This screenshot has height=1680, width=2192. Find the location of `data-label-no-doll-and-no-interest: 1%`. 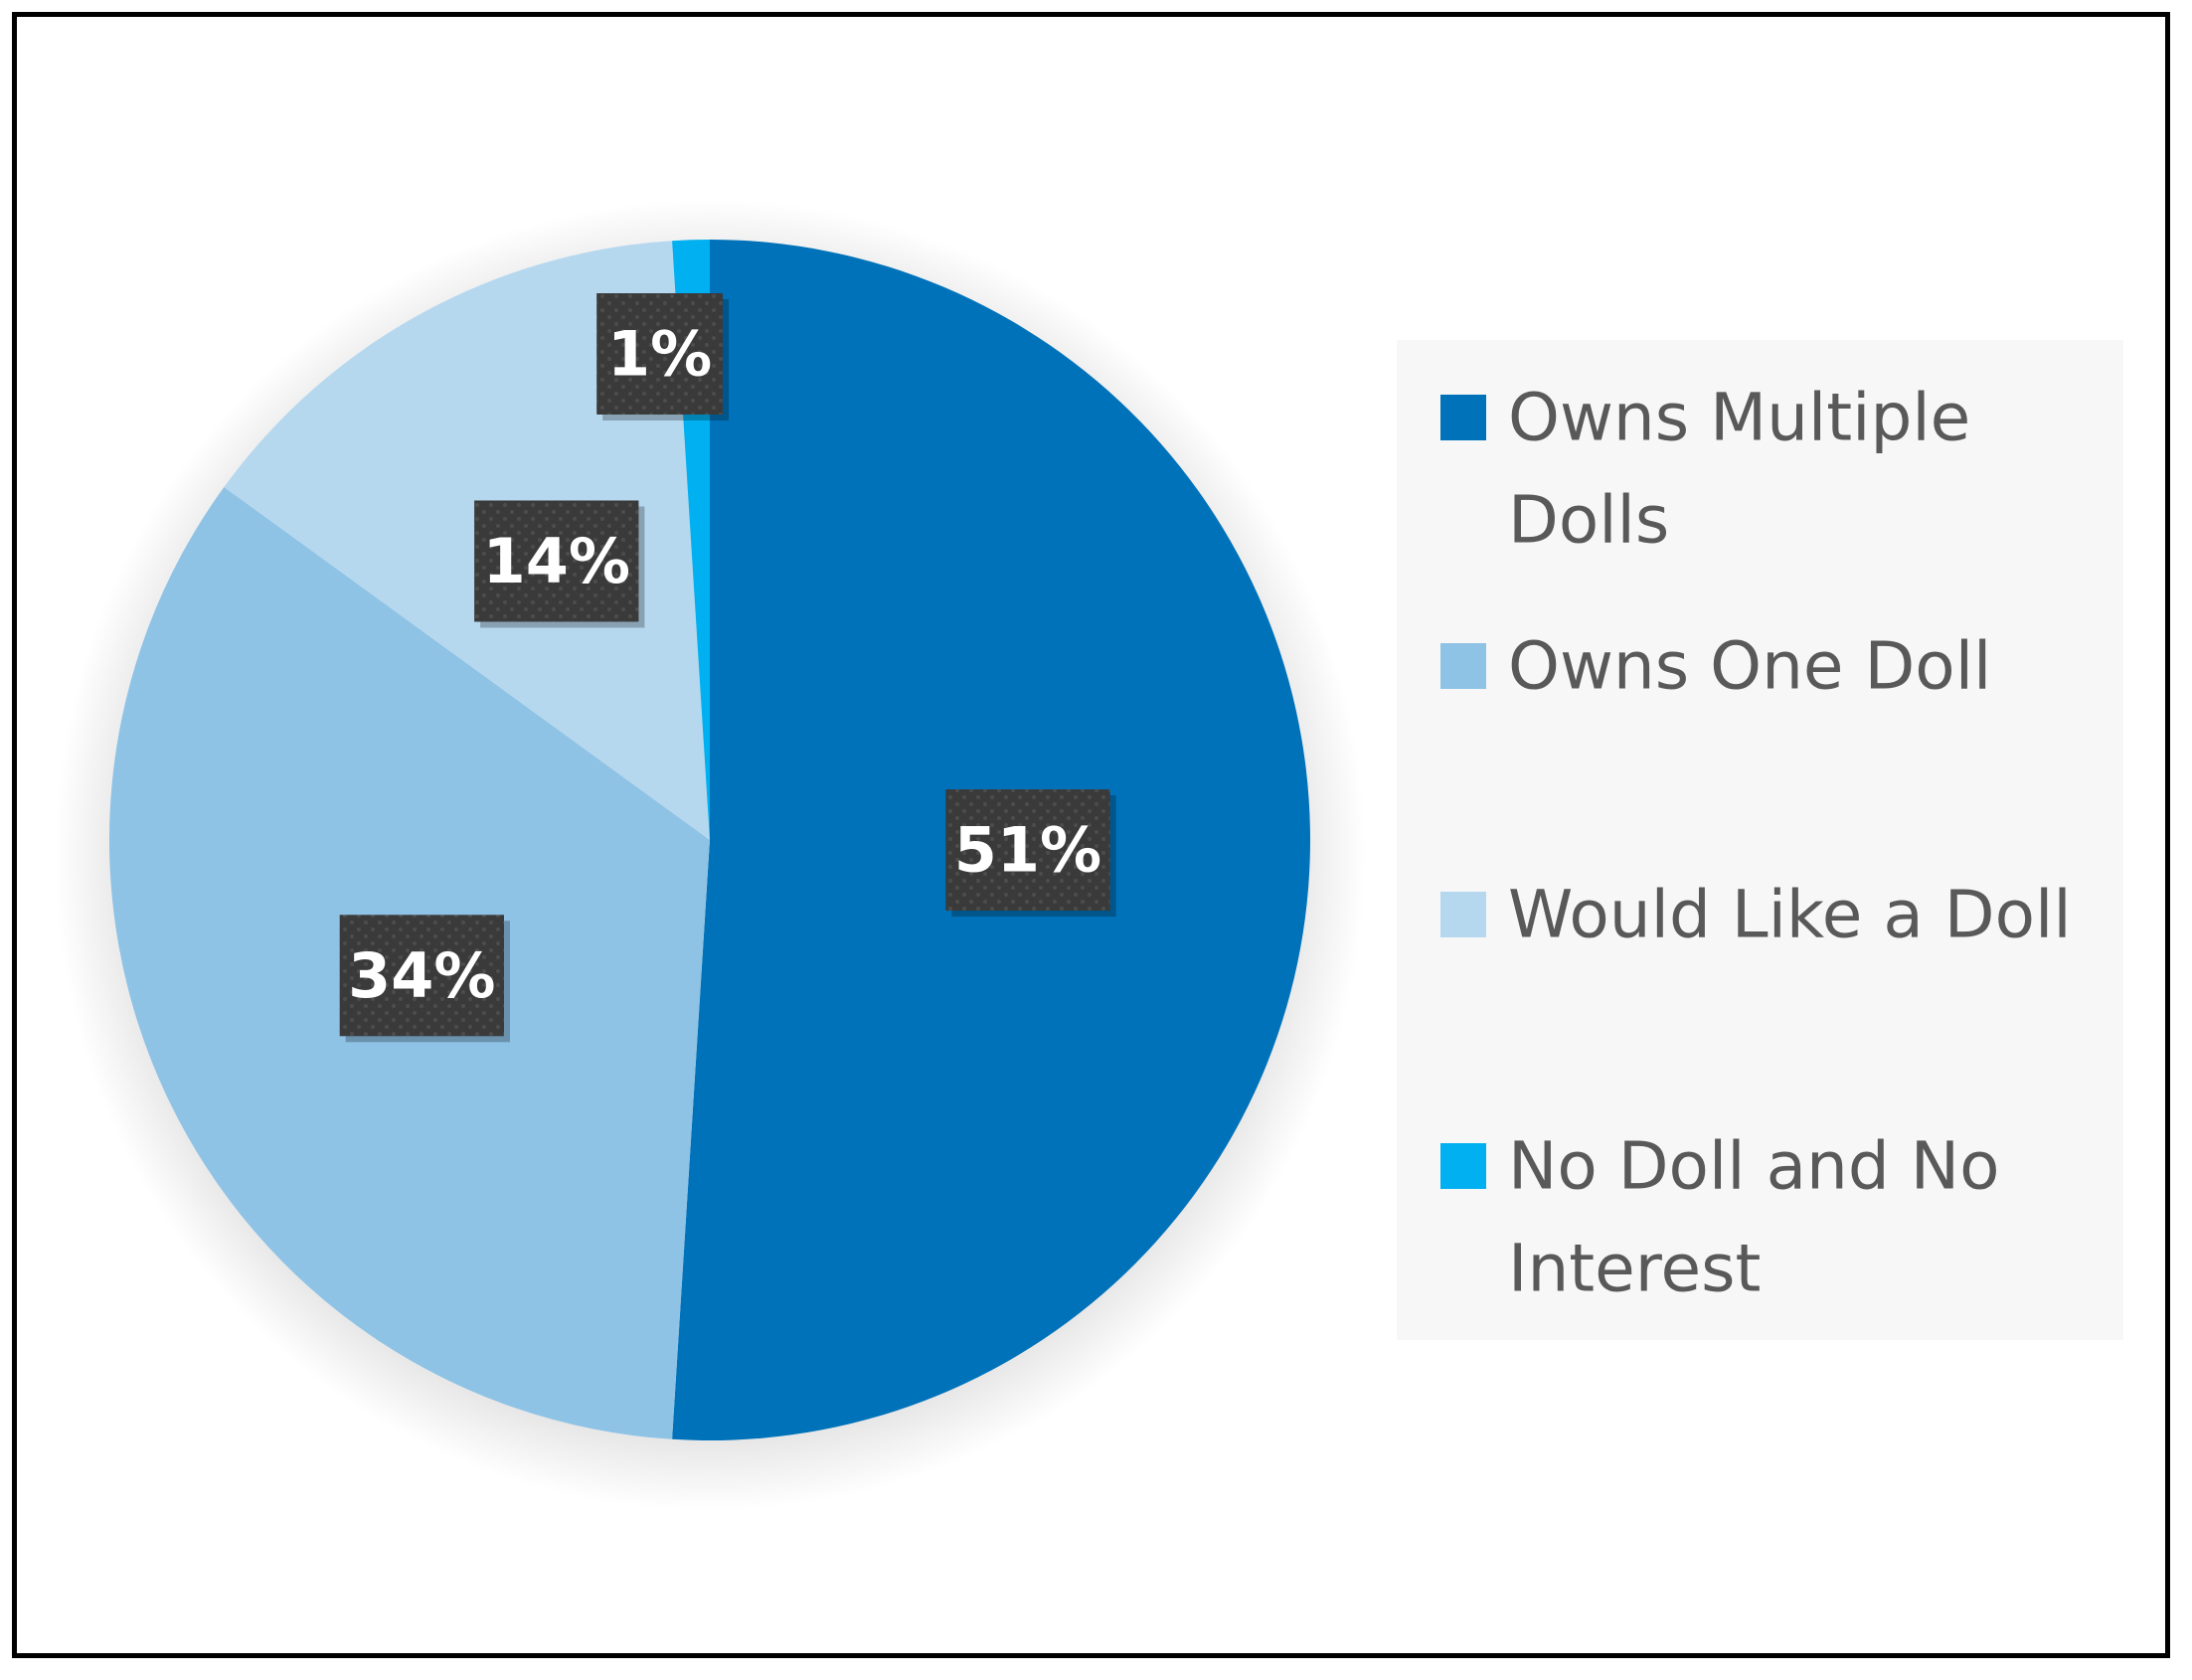

data-label-no-doll-and-no-interest: 1% is located at coordinates (663, 357).